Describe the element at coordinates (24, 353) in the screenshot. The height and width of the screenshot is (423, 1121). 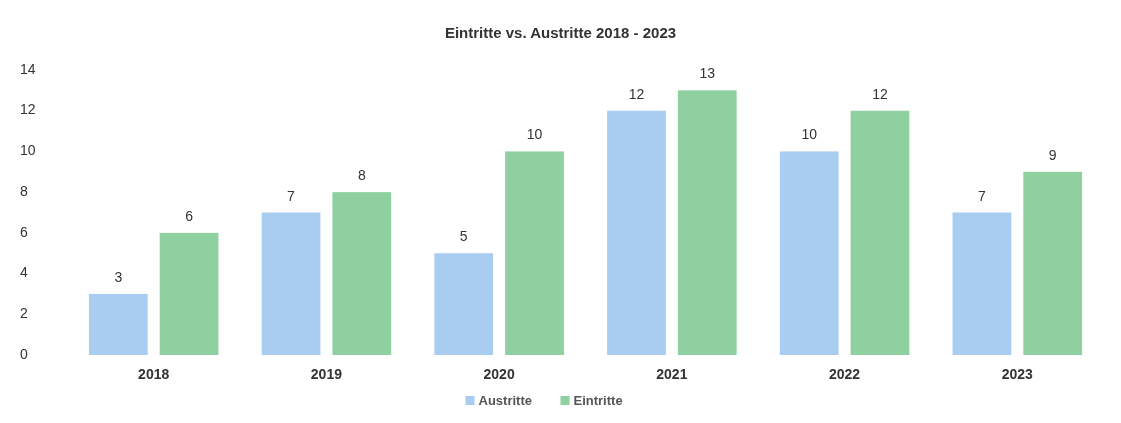
I see `y-tick-label: 0` at that location.